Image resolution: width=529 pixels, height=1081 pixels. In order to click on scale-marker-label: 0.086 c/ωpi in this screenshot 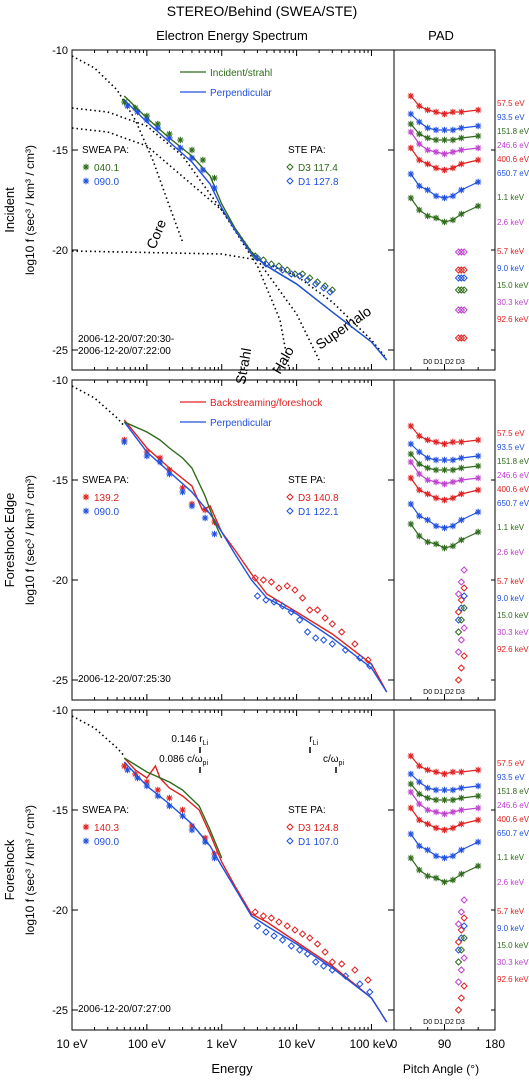, I will do `click(183, 760)`.